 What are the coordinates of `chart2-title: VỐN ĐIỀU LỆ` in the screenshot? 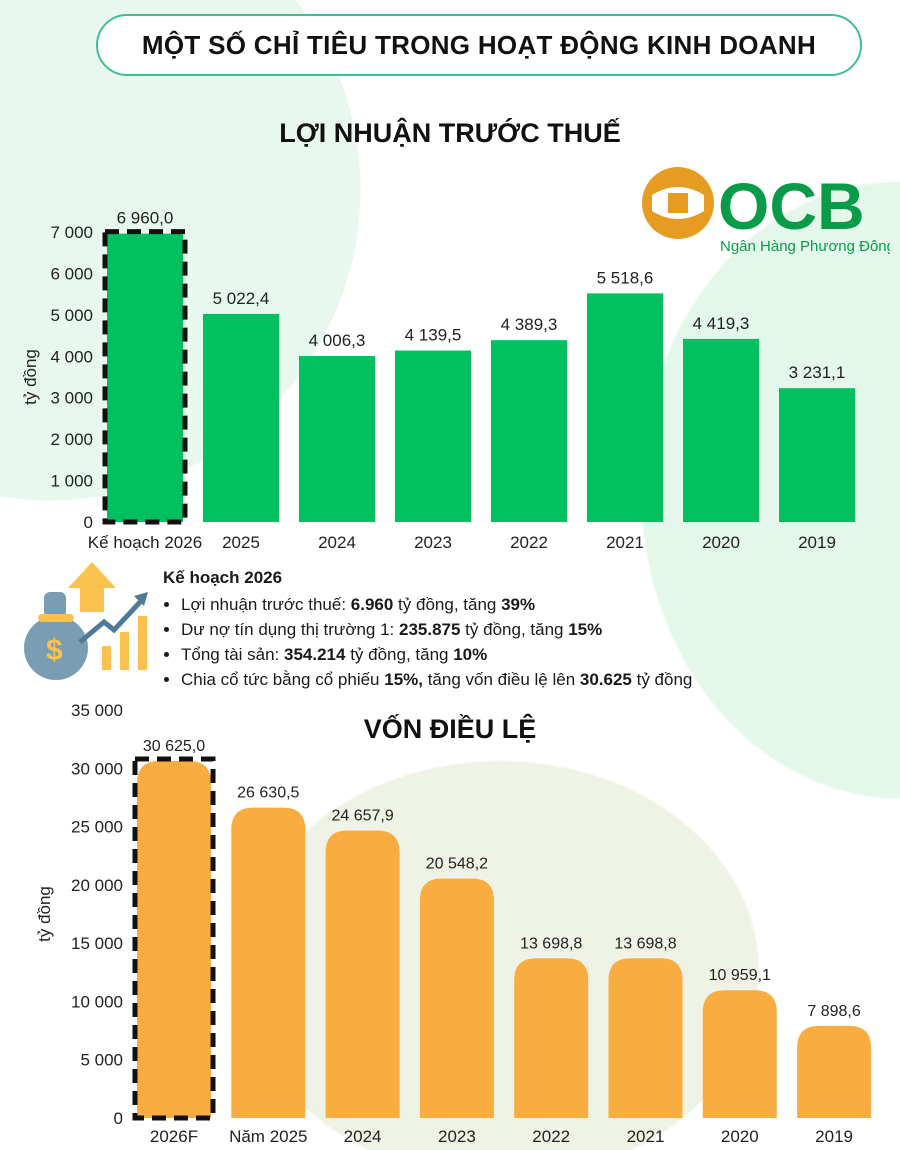 It's located at (450, 729).